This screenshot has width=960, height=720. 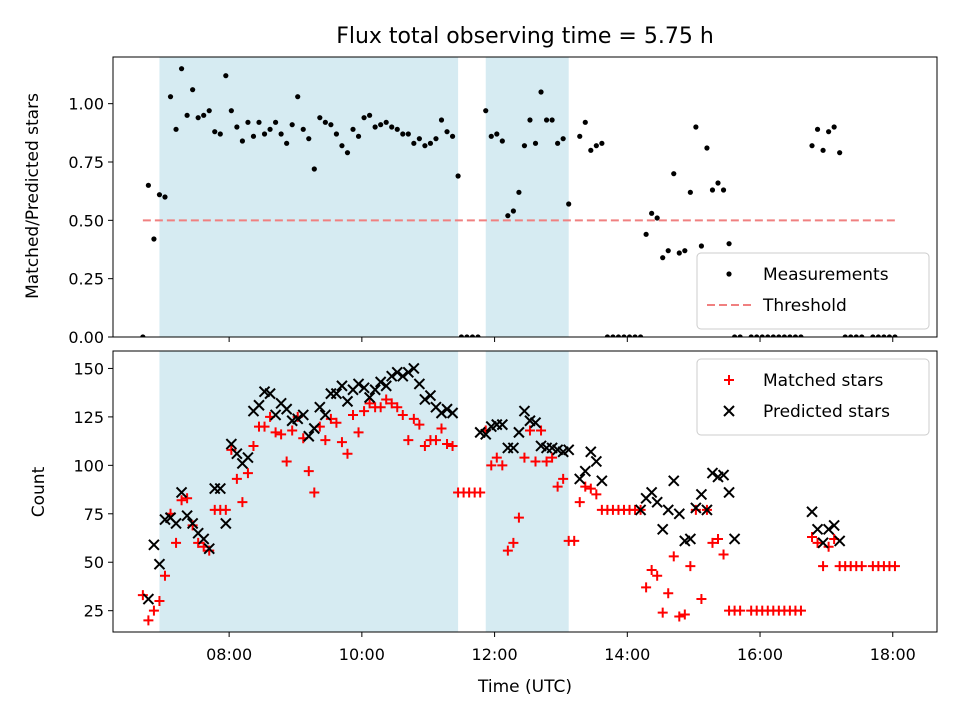 What do you see at coordinates (88, 465) in the screenshot?
I see `y-tick-label: 100` at bounding box center [88, 465].